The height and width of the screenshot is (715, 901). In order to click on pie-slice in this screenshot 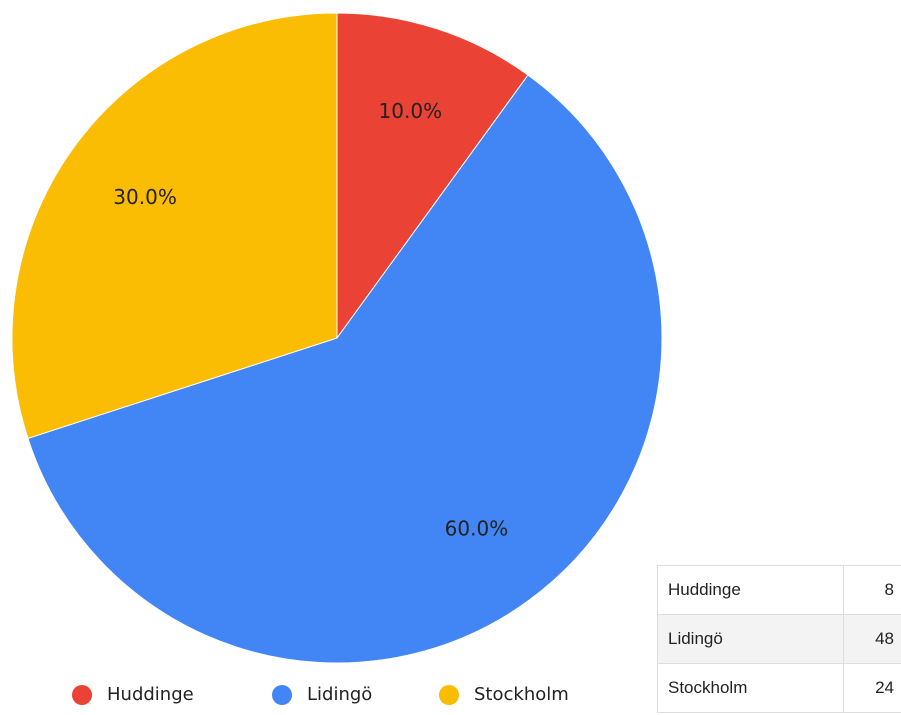, I will do `click(432, 176)`.